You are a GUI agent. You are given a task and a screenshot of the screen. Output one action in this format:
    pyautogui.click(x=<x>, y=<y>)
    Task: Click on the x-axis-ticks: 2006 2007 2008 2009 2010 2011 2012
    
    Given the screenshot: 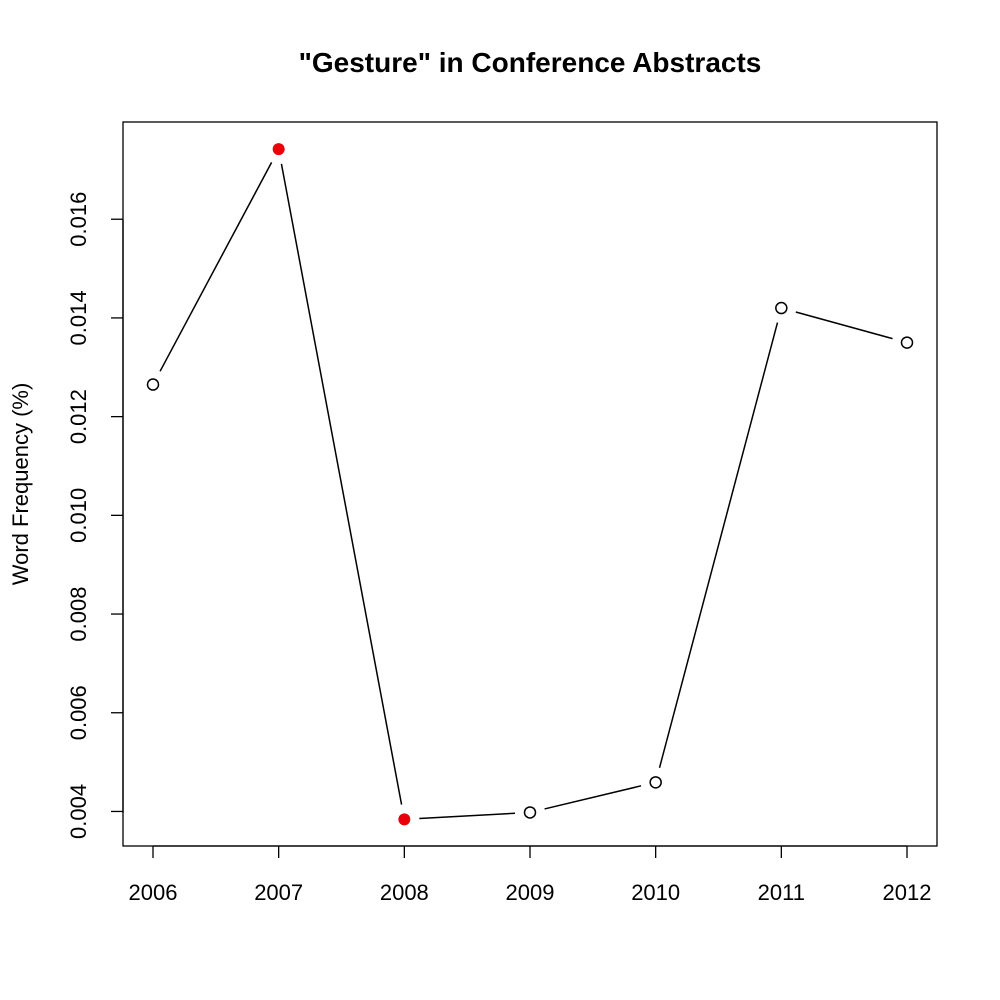 What is the action you would take?
    pyautogui.click(x=530, y=875)
    